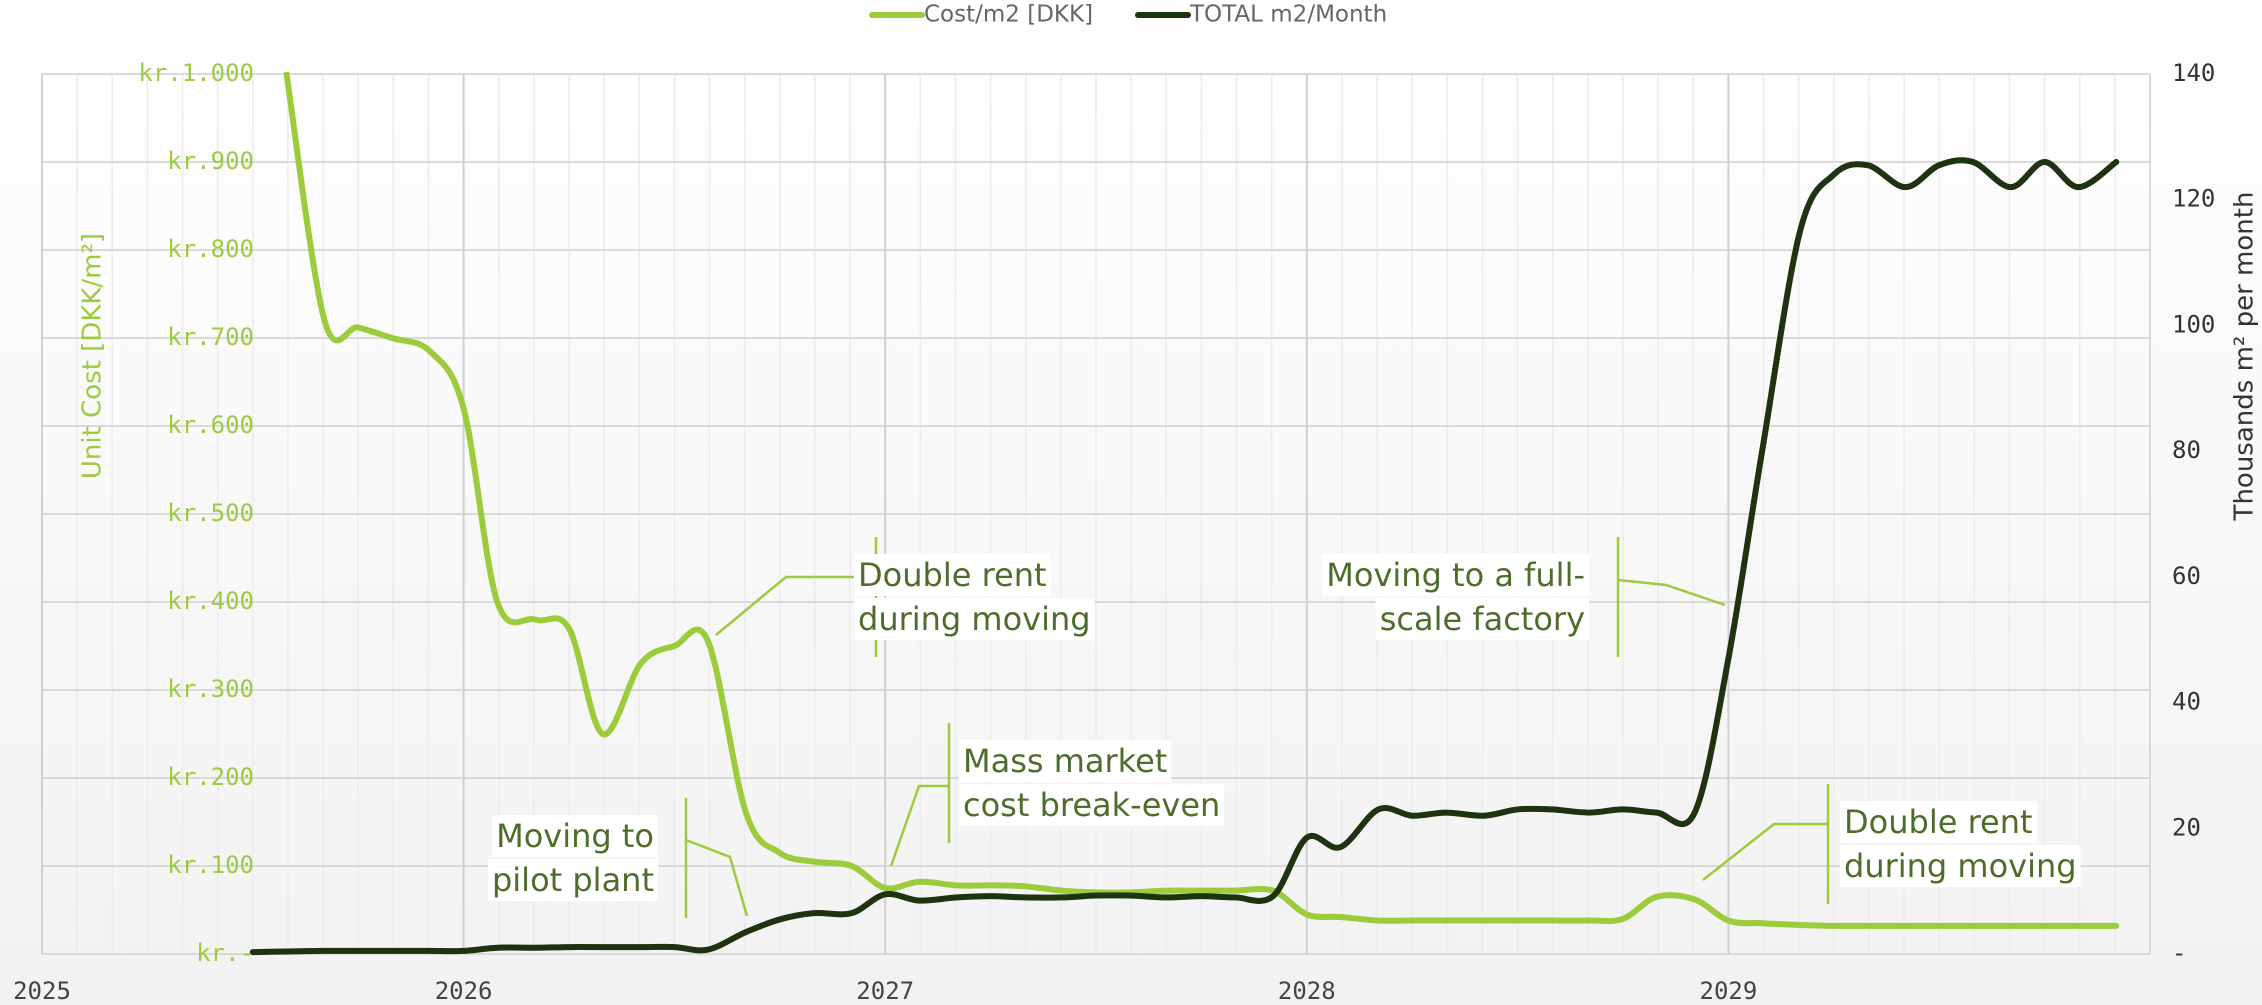  What do you see at coordinates (2179, 953) in the screenshot?
I see `y2-tick-label: -` at bounding box center [2179, 953].